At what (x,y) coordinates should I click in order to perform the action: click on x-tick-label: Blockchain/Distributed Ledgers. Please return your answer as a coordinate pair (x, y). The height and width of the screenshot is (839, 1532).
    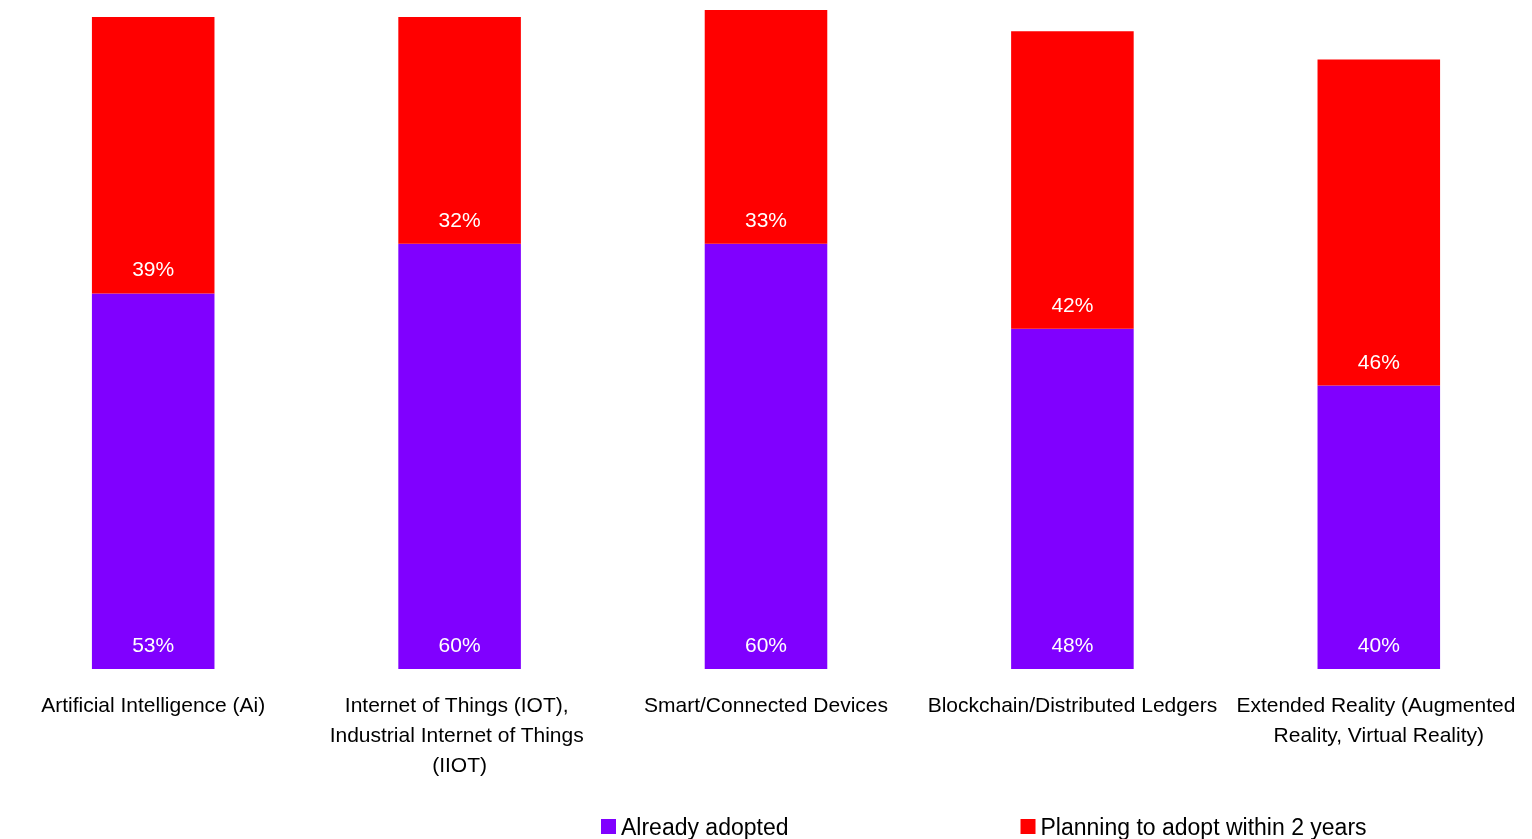
    Looking at the image, I should click on (1072, 704).